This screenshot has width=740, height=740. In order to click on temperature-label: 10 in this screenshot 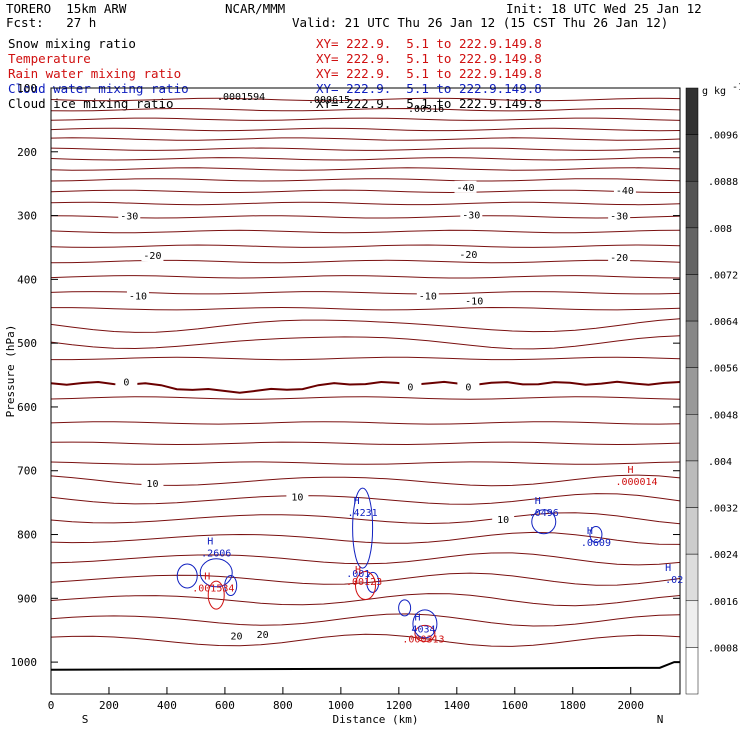, I will do `click(152, 484)`.